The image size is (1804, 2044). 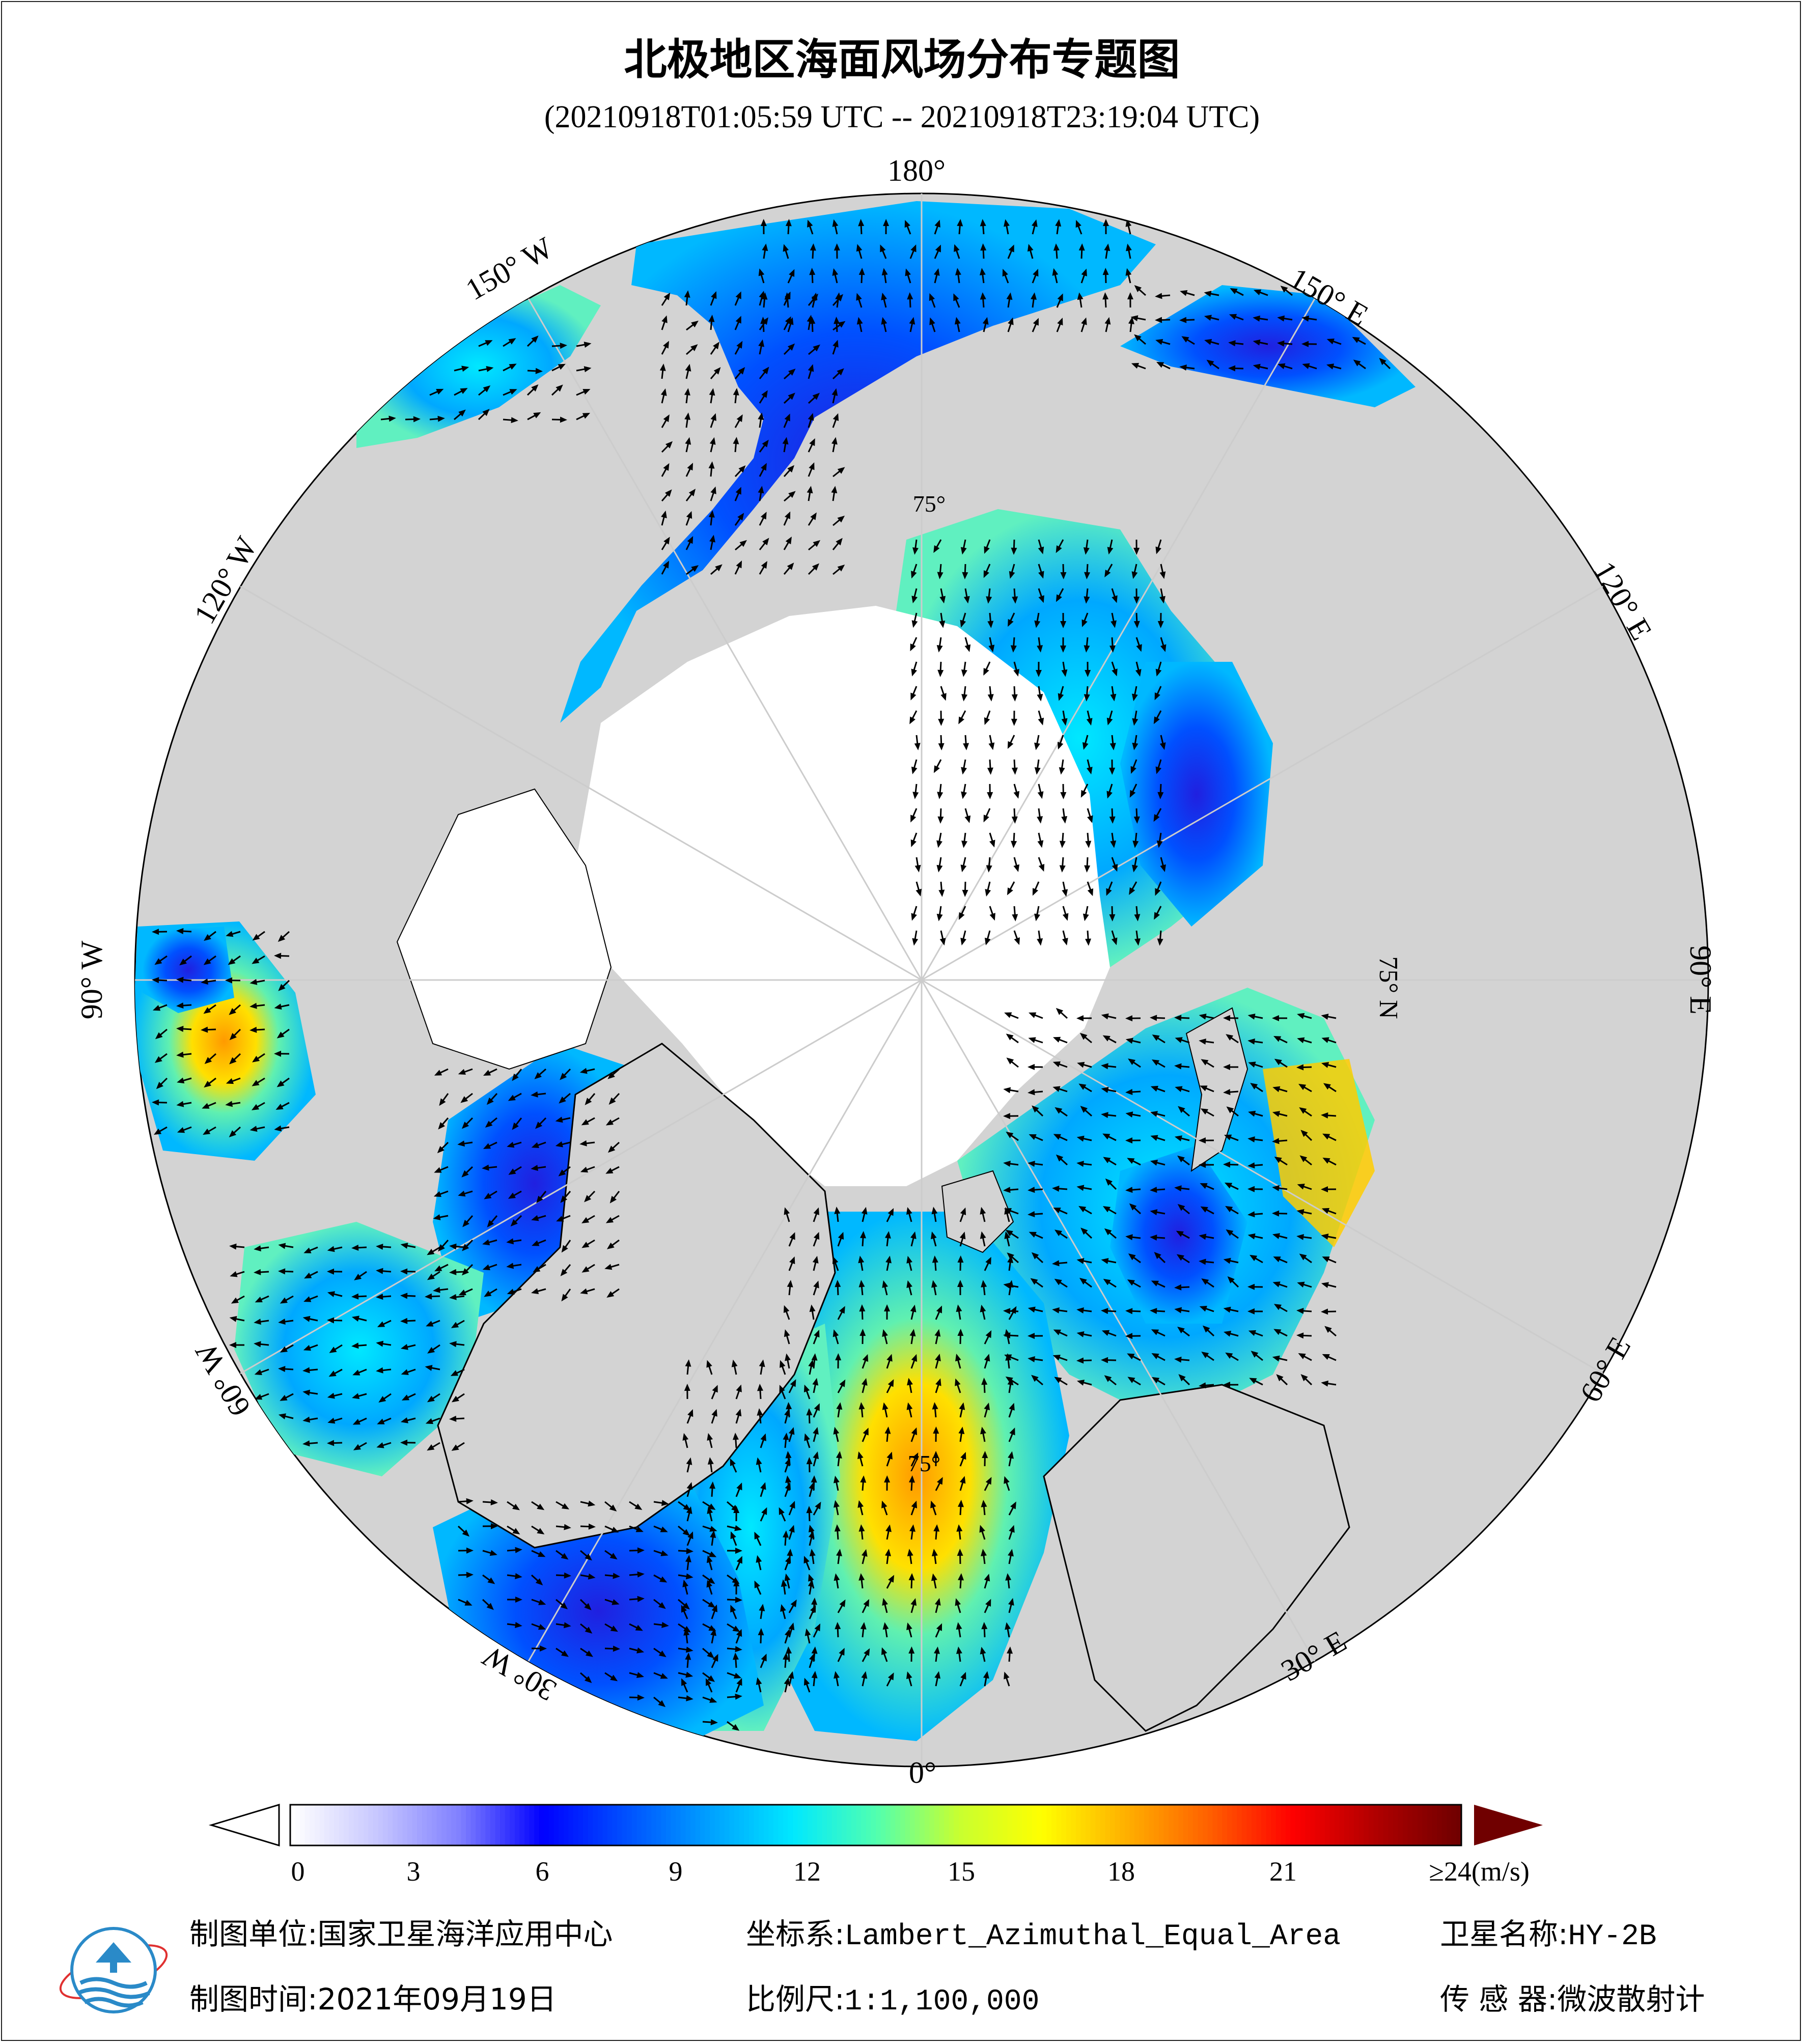 I want to click on scale-label: 比例尺:, so click(x=795, y=1999).